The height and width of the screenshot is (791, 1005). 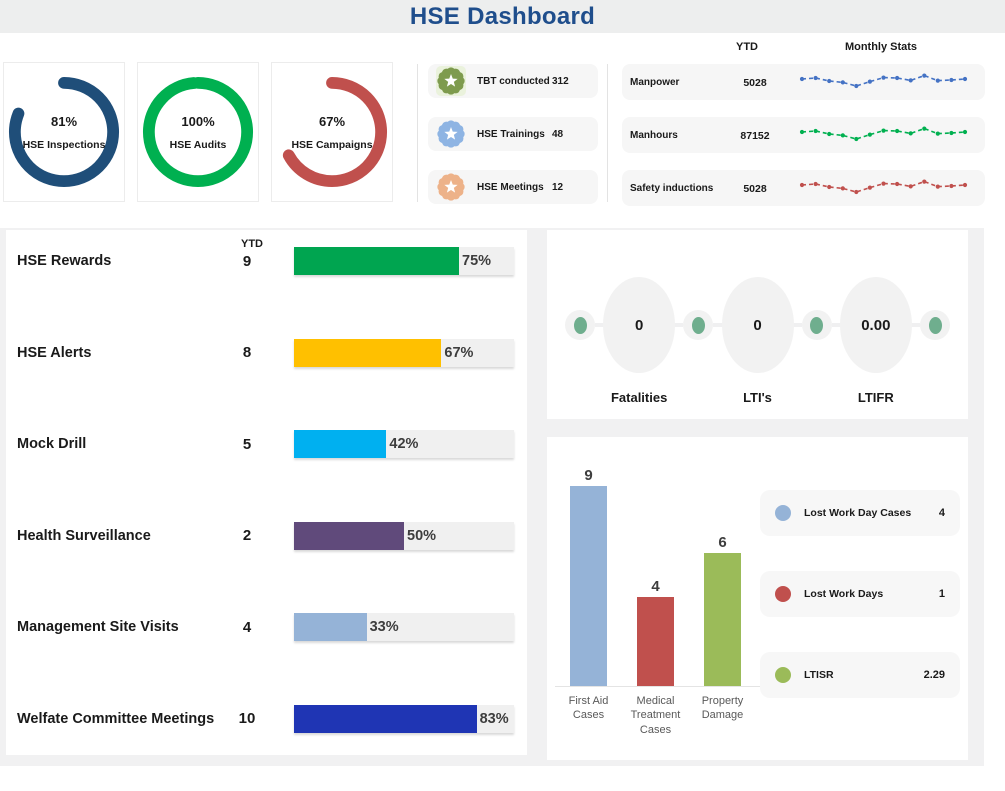 I want to click on lagging-indicators-panel: 0 Fatalities 0 LTI's 0.00 LTIFR, so click(x=757, y=324).